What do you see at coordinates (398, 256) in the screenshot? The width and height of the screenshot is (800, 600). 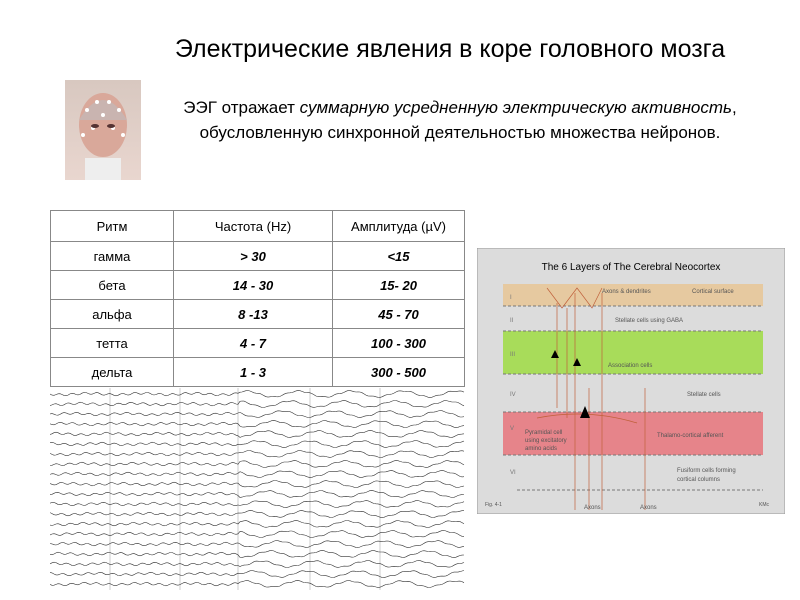 I see `table-cell: <15` at bounding box center [398, 256].